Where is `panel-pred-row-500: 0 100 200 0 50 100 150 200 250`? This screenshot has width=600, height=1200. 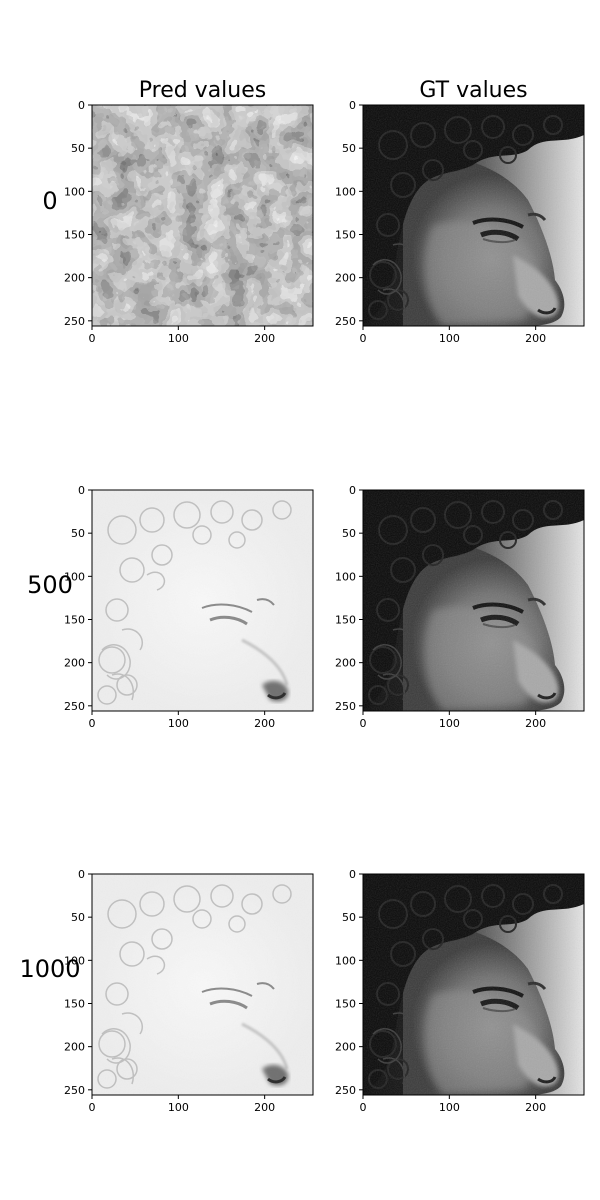 panel-pred-row-500: 0 100 200 0 50 100 150 200 250 is located at coordinates (189, 607).